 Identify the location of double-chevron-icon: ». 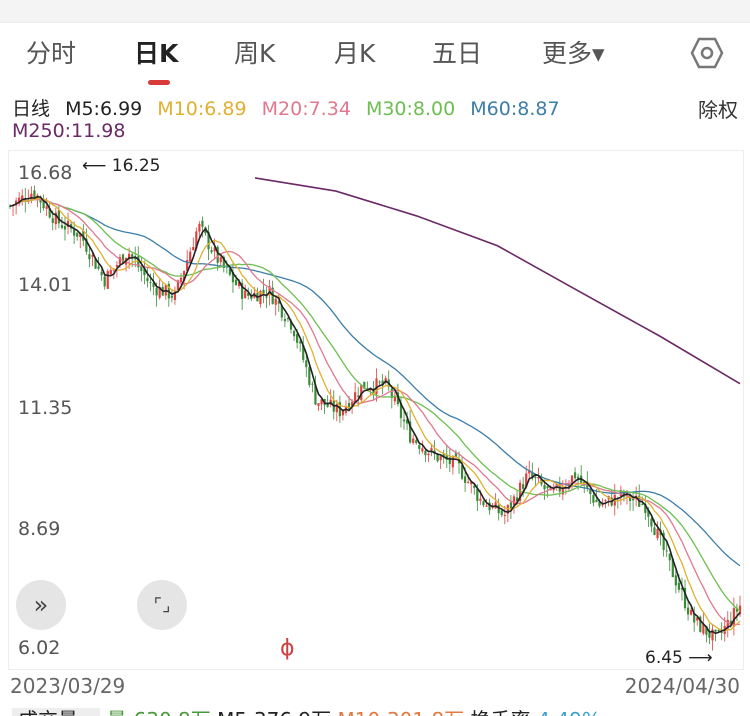
(41, 605).